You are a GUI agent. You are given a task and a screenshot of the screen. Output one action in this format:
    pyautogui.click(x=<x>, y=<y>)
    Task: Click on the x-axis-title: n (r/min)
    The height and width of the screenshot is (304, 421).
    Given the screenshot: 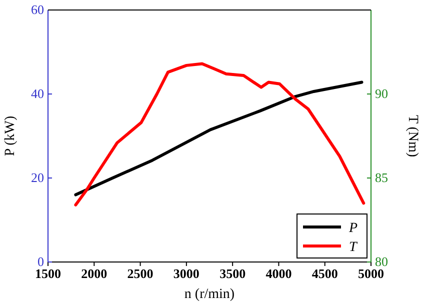 What is the action you would take?
    pyautogui.click(x=209, y=294)
    